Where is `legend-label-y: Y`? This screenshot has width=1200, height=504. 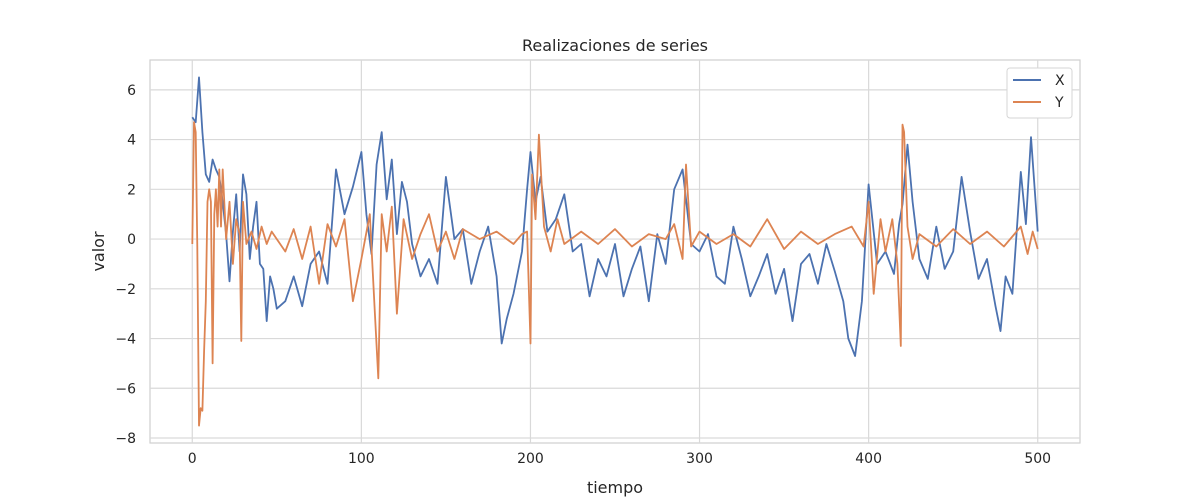
legend-label-y: Y is located at coordinates (1059, 103).